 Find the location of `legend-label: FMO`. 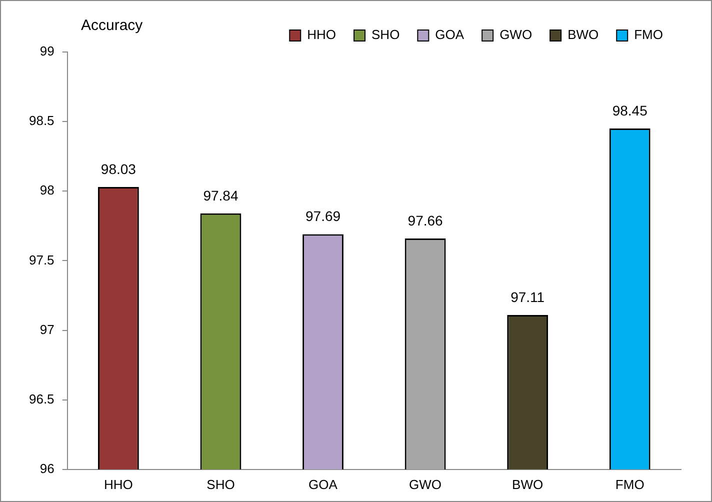

legend-label: FMO is located at coordinates (649, 34).